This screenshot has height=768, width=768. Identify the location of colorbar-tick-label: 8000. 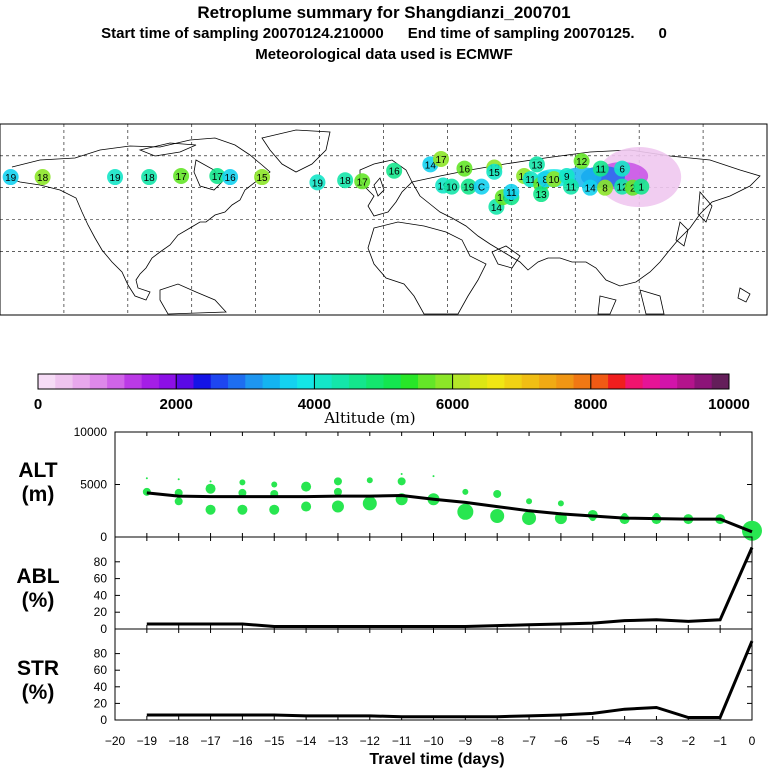
(590, 404).